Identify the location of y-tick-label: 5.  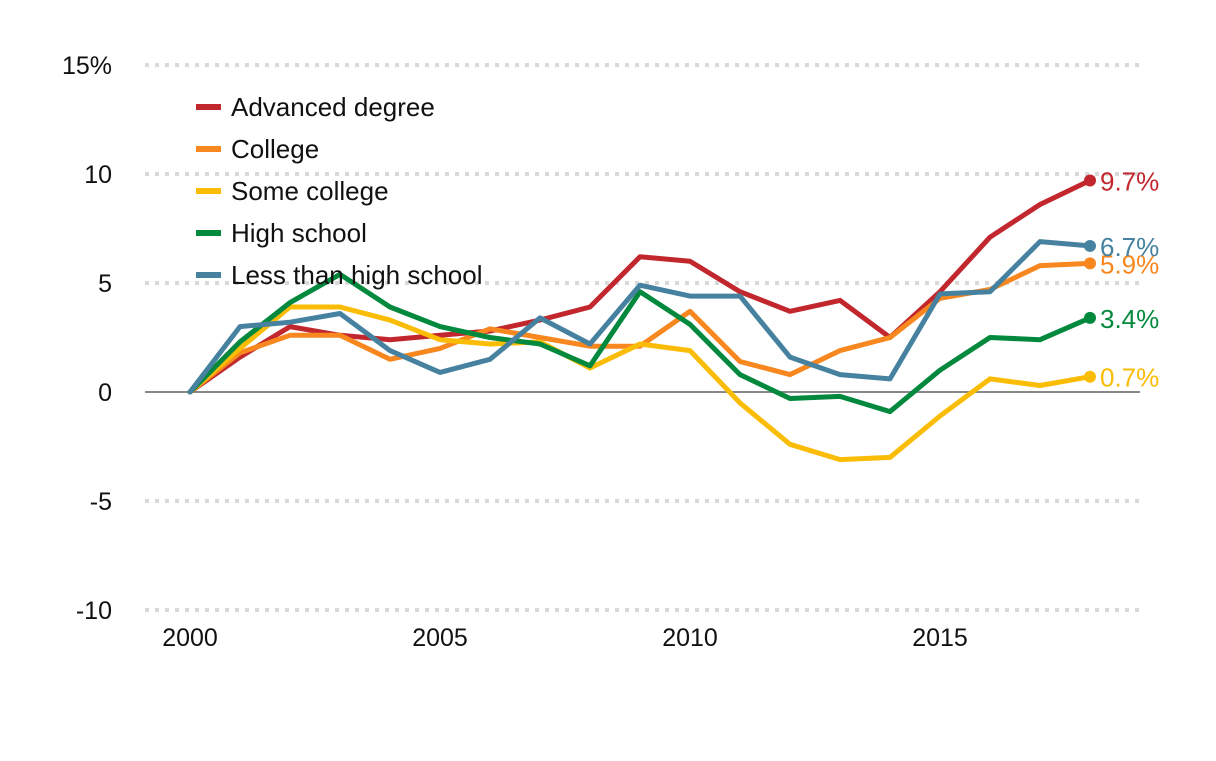
(105, 284).